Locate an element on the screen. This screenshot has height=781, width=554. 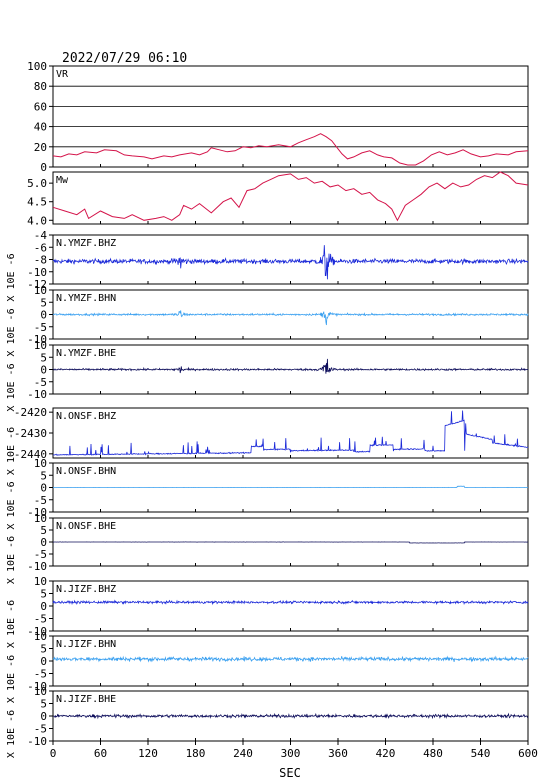
y-tick-label: -6 is located at coordinates (40, 247).